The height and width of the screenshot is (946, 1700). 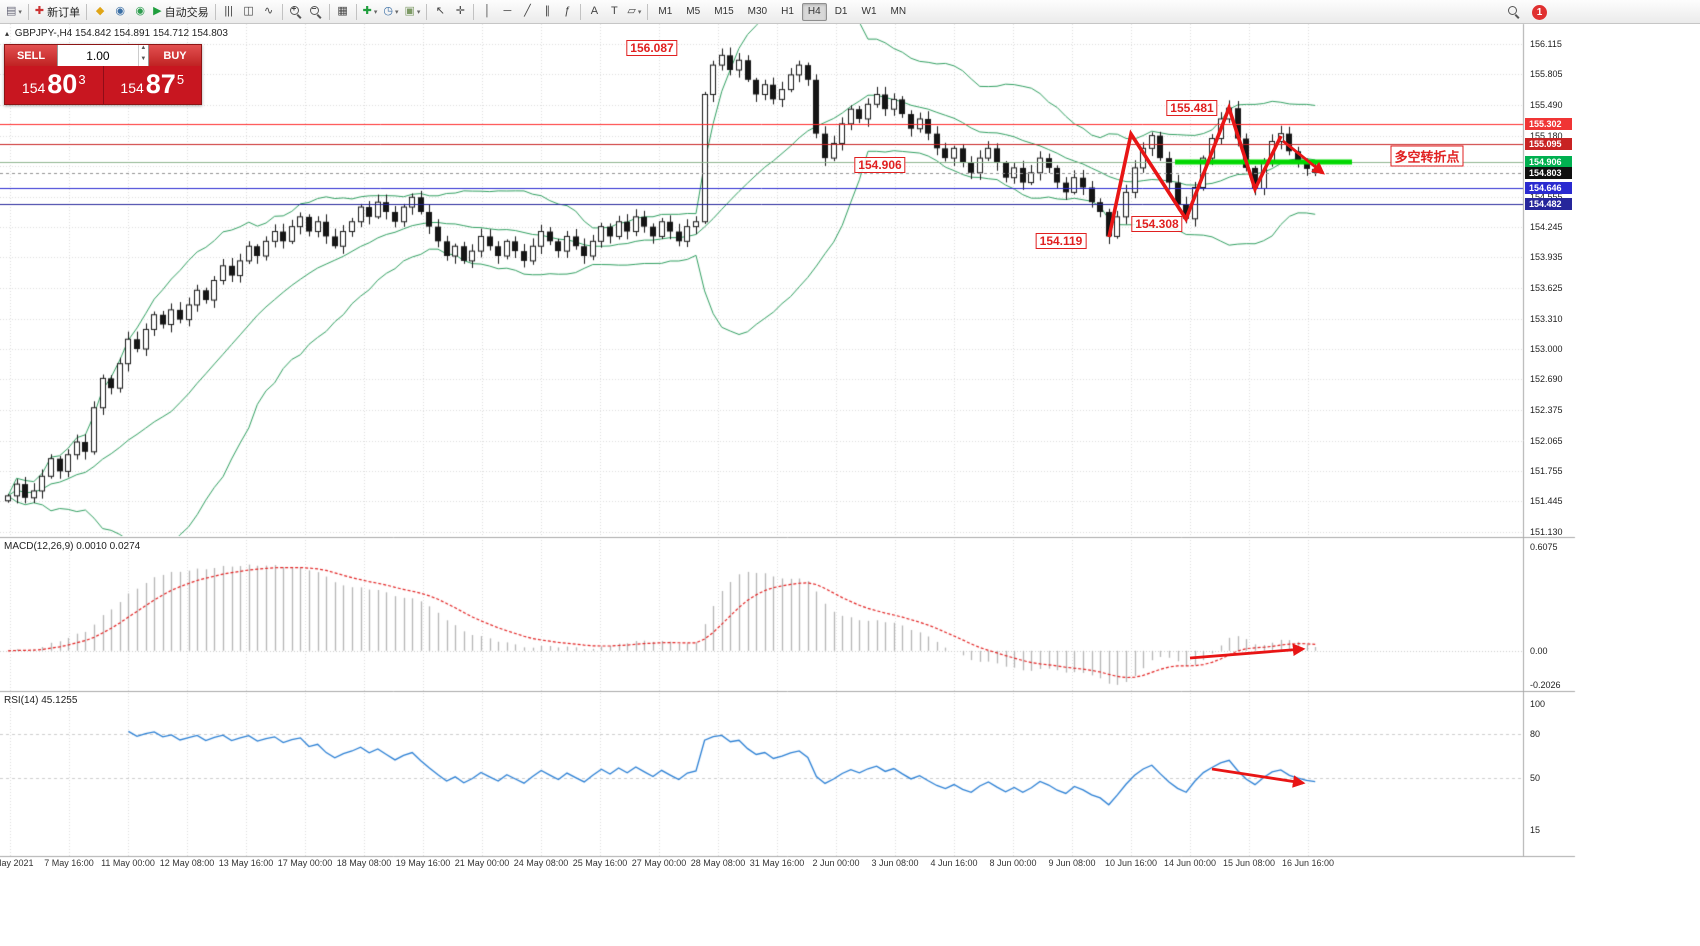 I want to click on crosshair-button: ✛, so click(x=460, y=12).